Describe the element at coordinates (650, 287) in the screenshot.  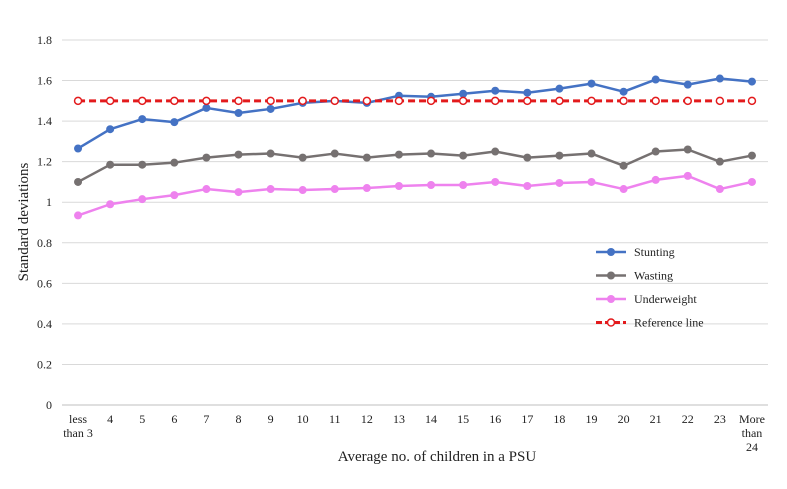
I see `legend: Stunting Wasting Underweight Reference line` at that location.